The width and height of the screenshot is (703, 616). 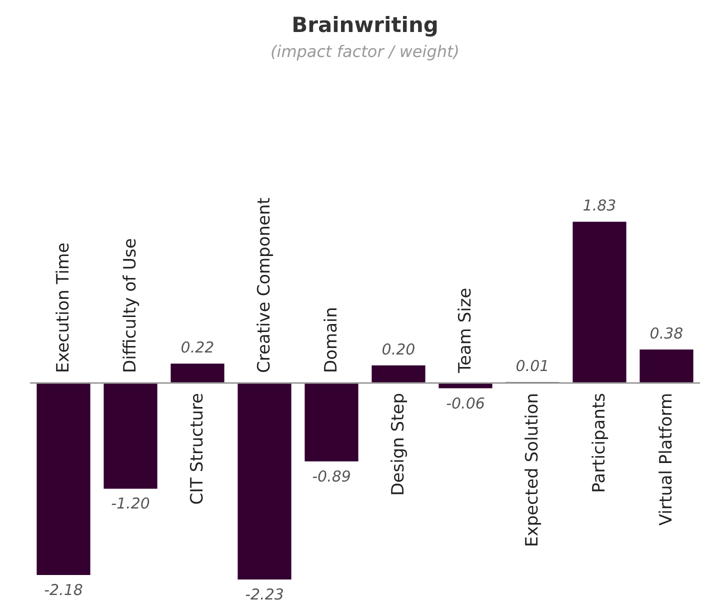 I want to click on data-label: 0.22, so click(x=197, y=347).